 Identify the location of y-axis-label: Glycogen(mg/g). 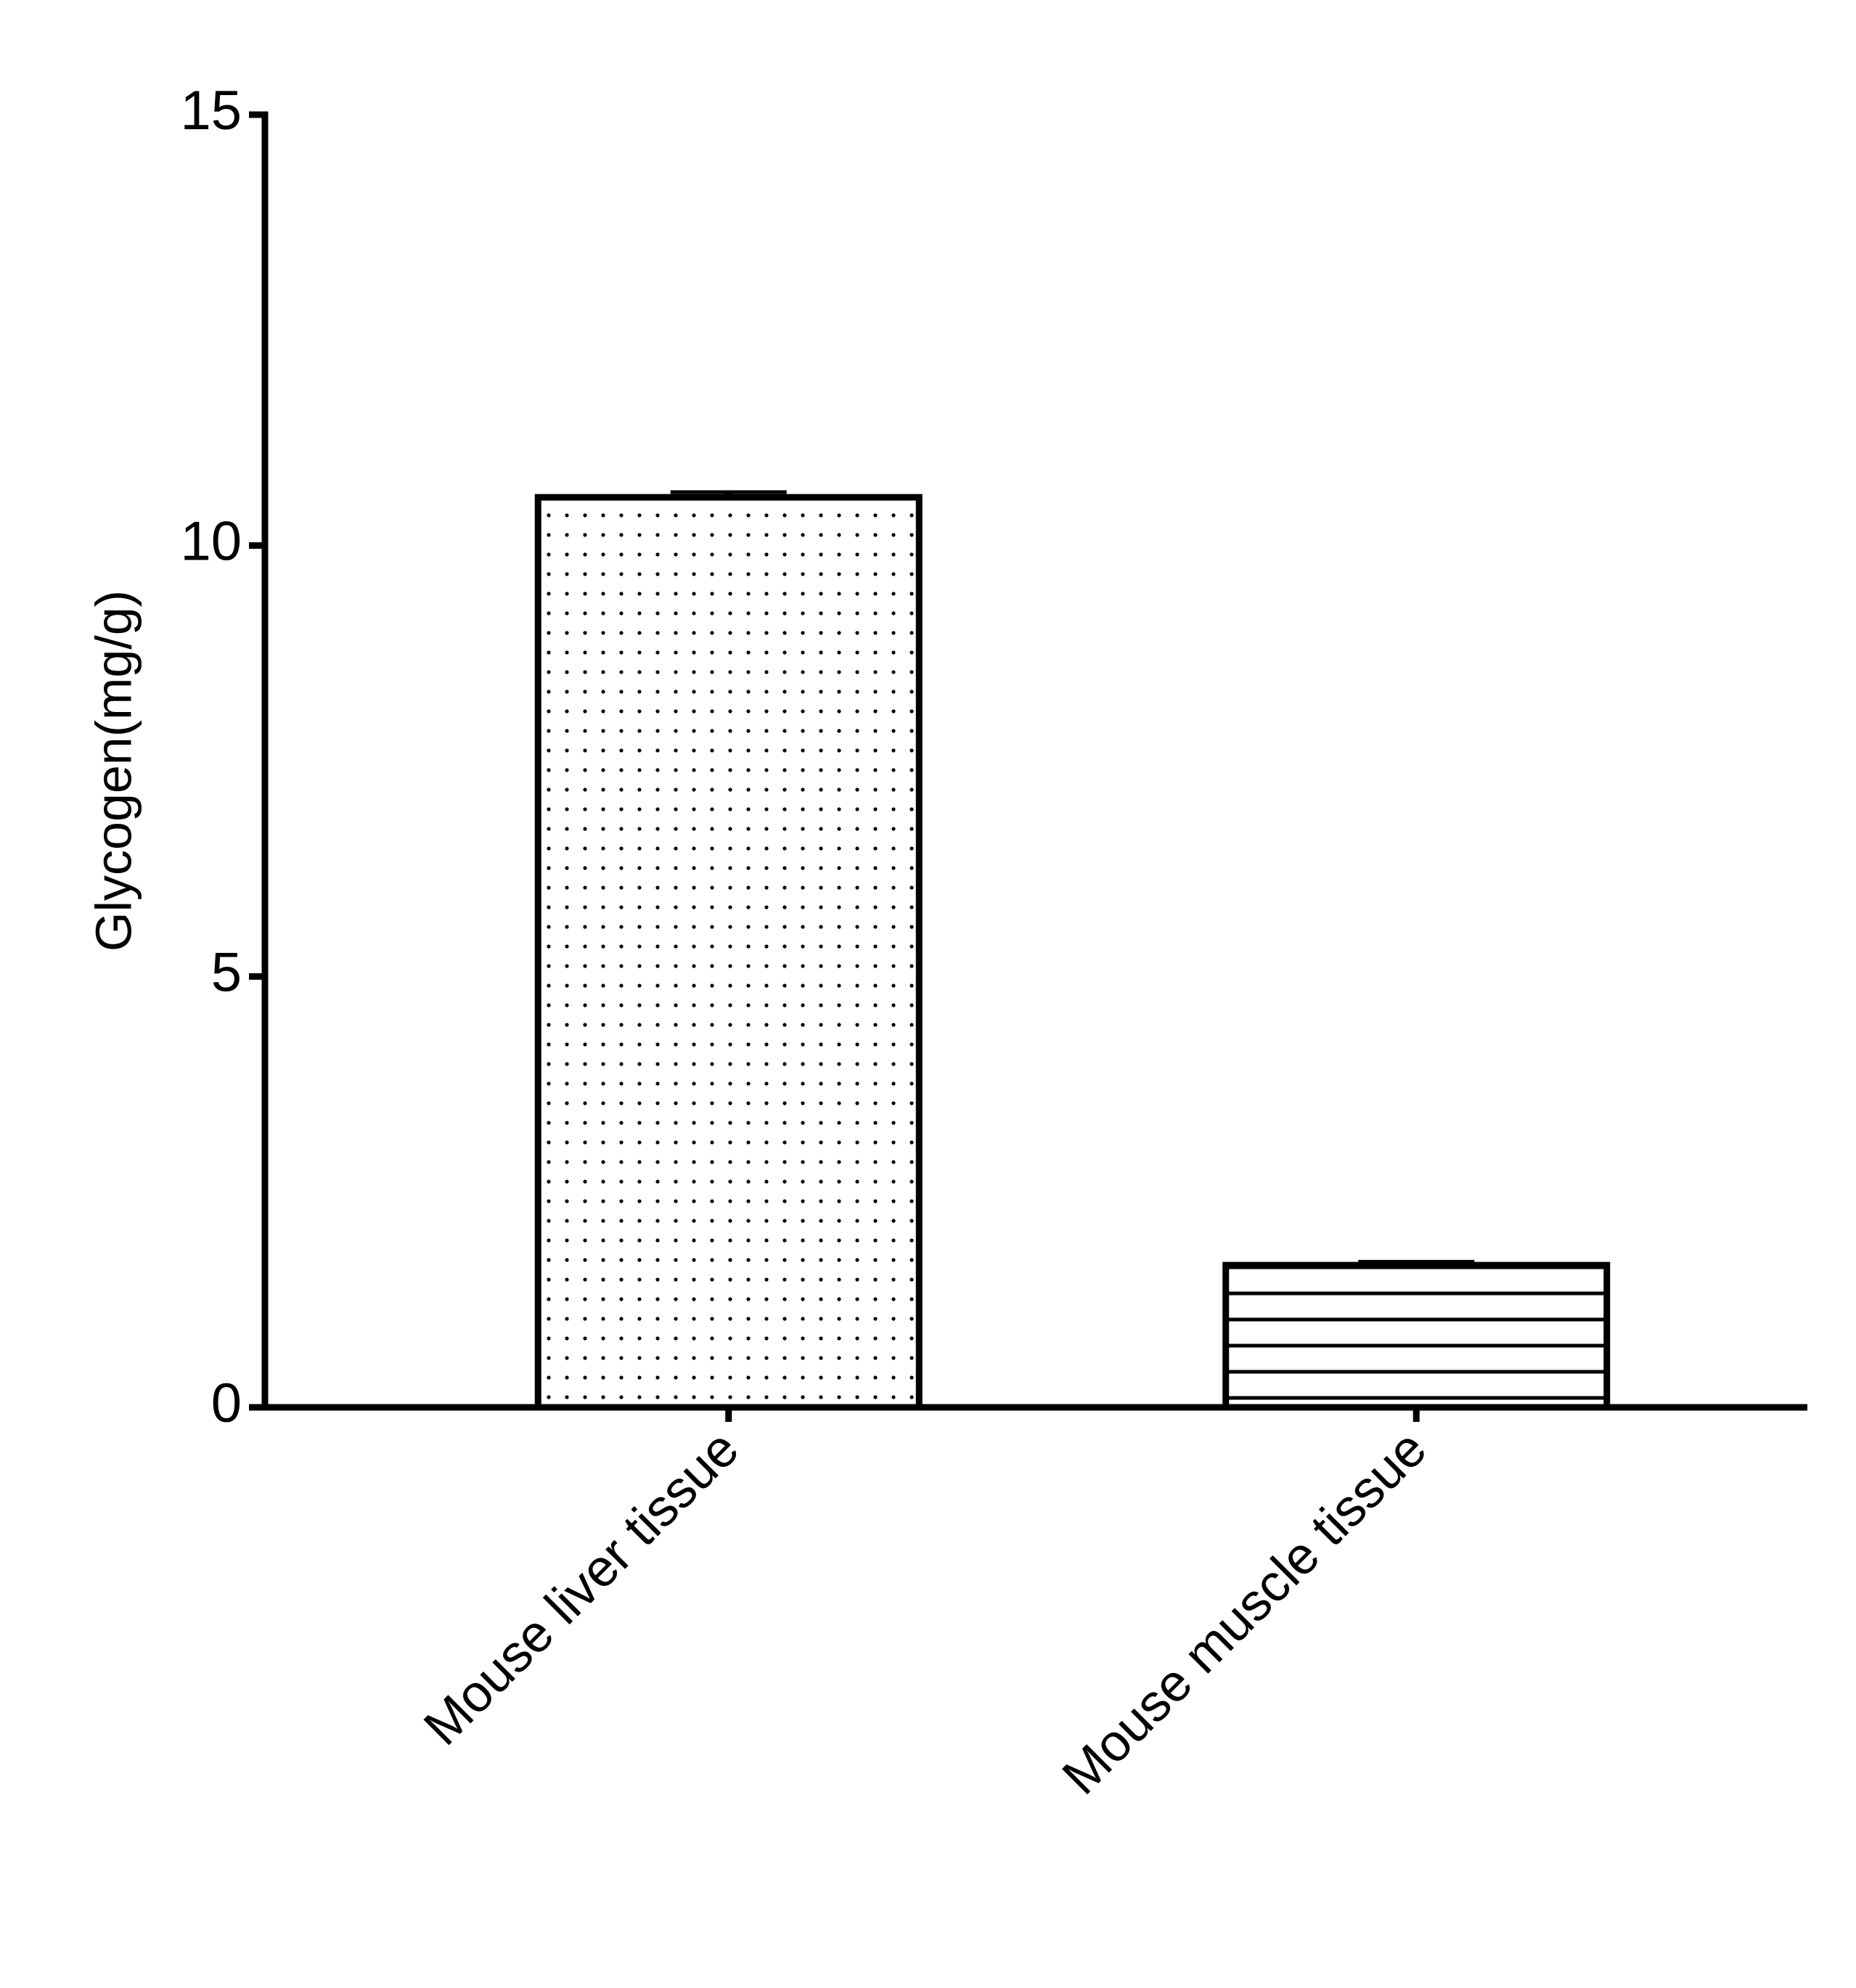
(113, 771).